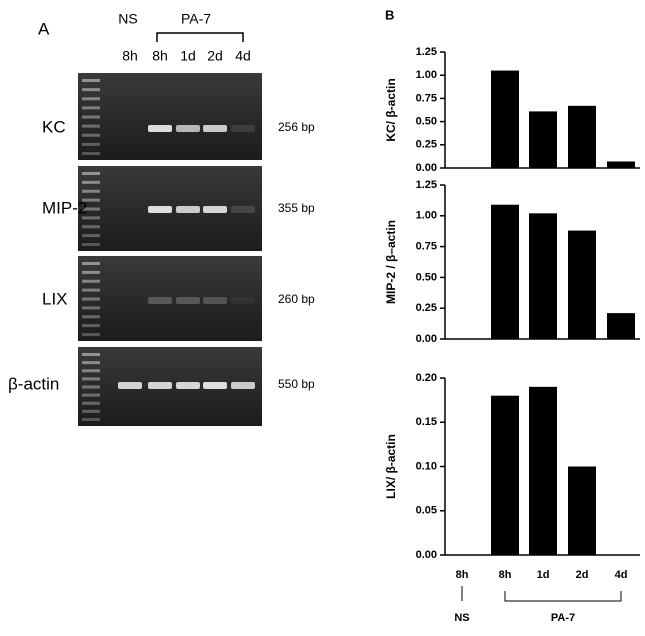 The image size is (645, 636). Describe the element at coordinates (426, 422) in the screenshot. I see `y-tick-label: 0.15` at that location.